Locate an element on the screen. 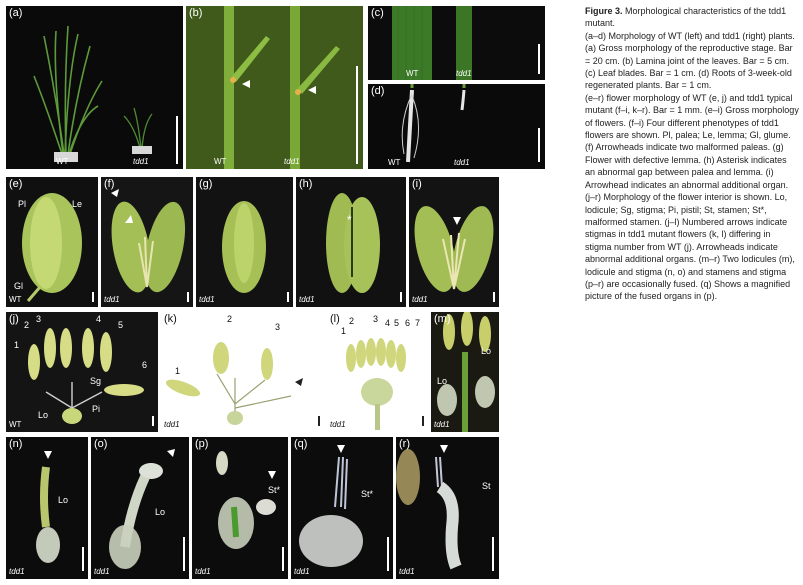 The image size is (803, 585). panel-label: (j) is located at coordinates (14, 319).